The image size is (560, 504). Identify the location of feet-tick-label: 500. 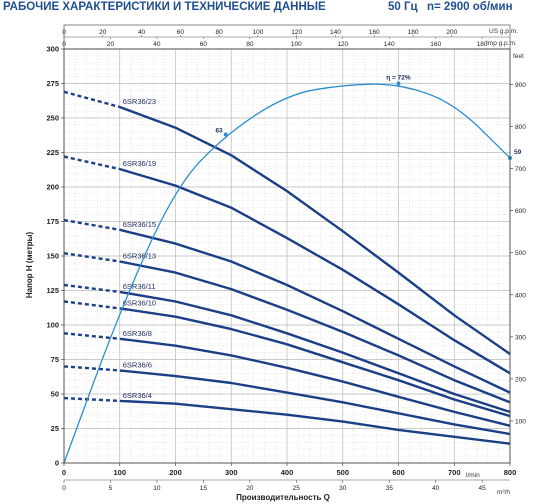
(520, 253).